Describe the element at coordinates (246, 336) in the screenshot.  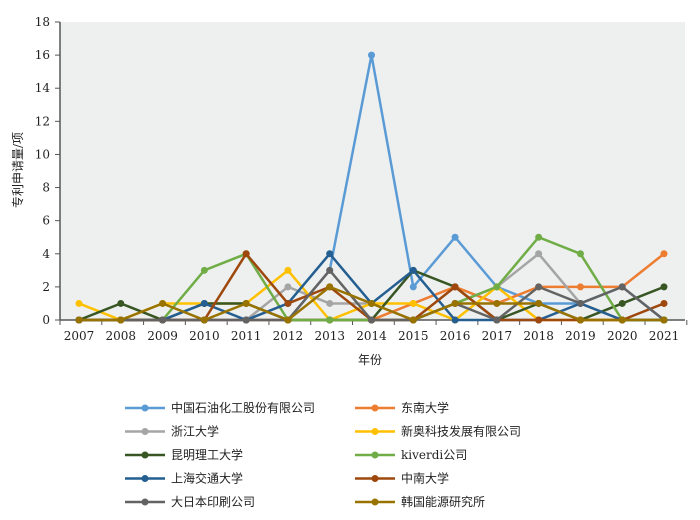
I see `x-tick-label: 2011` at that location.